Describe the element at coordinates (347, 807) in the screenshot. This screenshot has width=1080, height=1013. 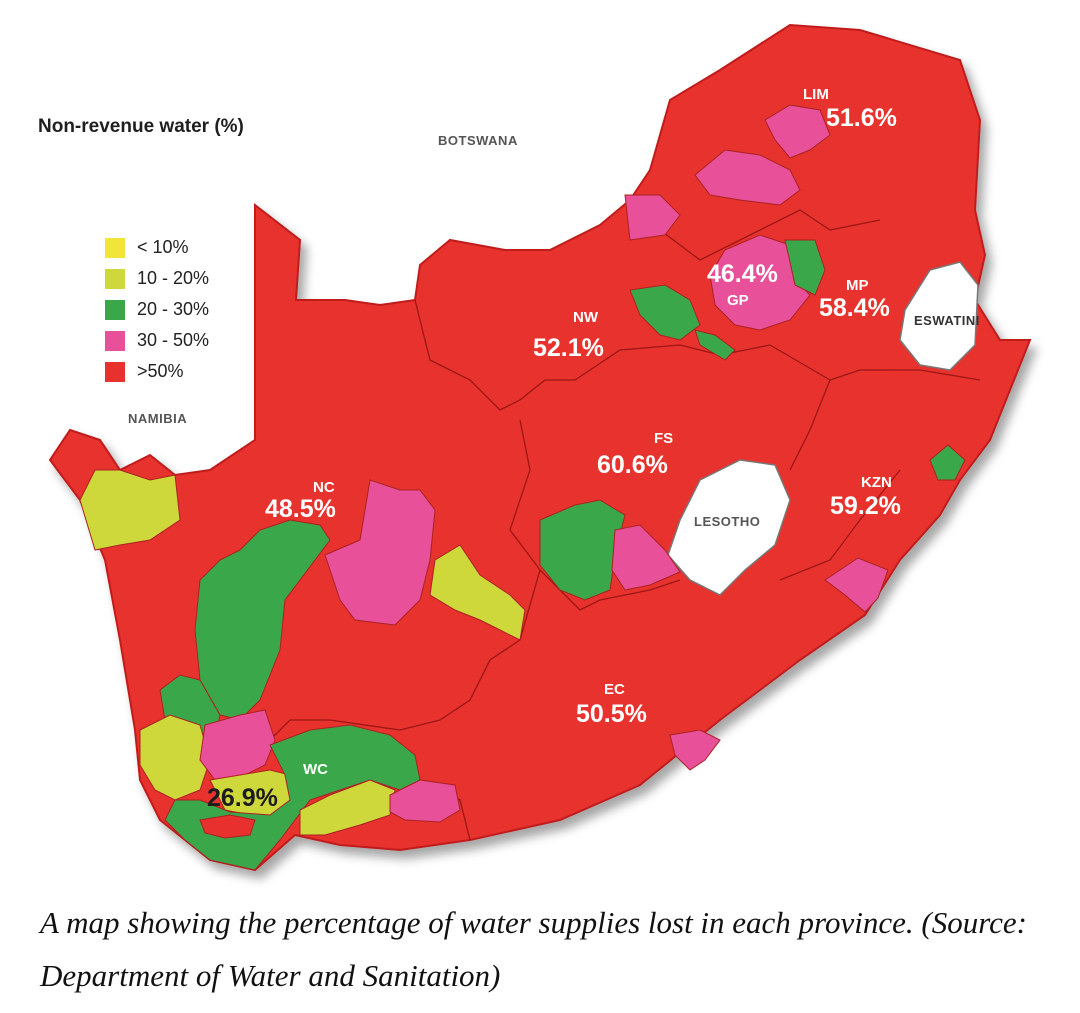
I see `district-wc-lime-south` at that location.